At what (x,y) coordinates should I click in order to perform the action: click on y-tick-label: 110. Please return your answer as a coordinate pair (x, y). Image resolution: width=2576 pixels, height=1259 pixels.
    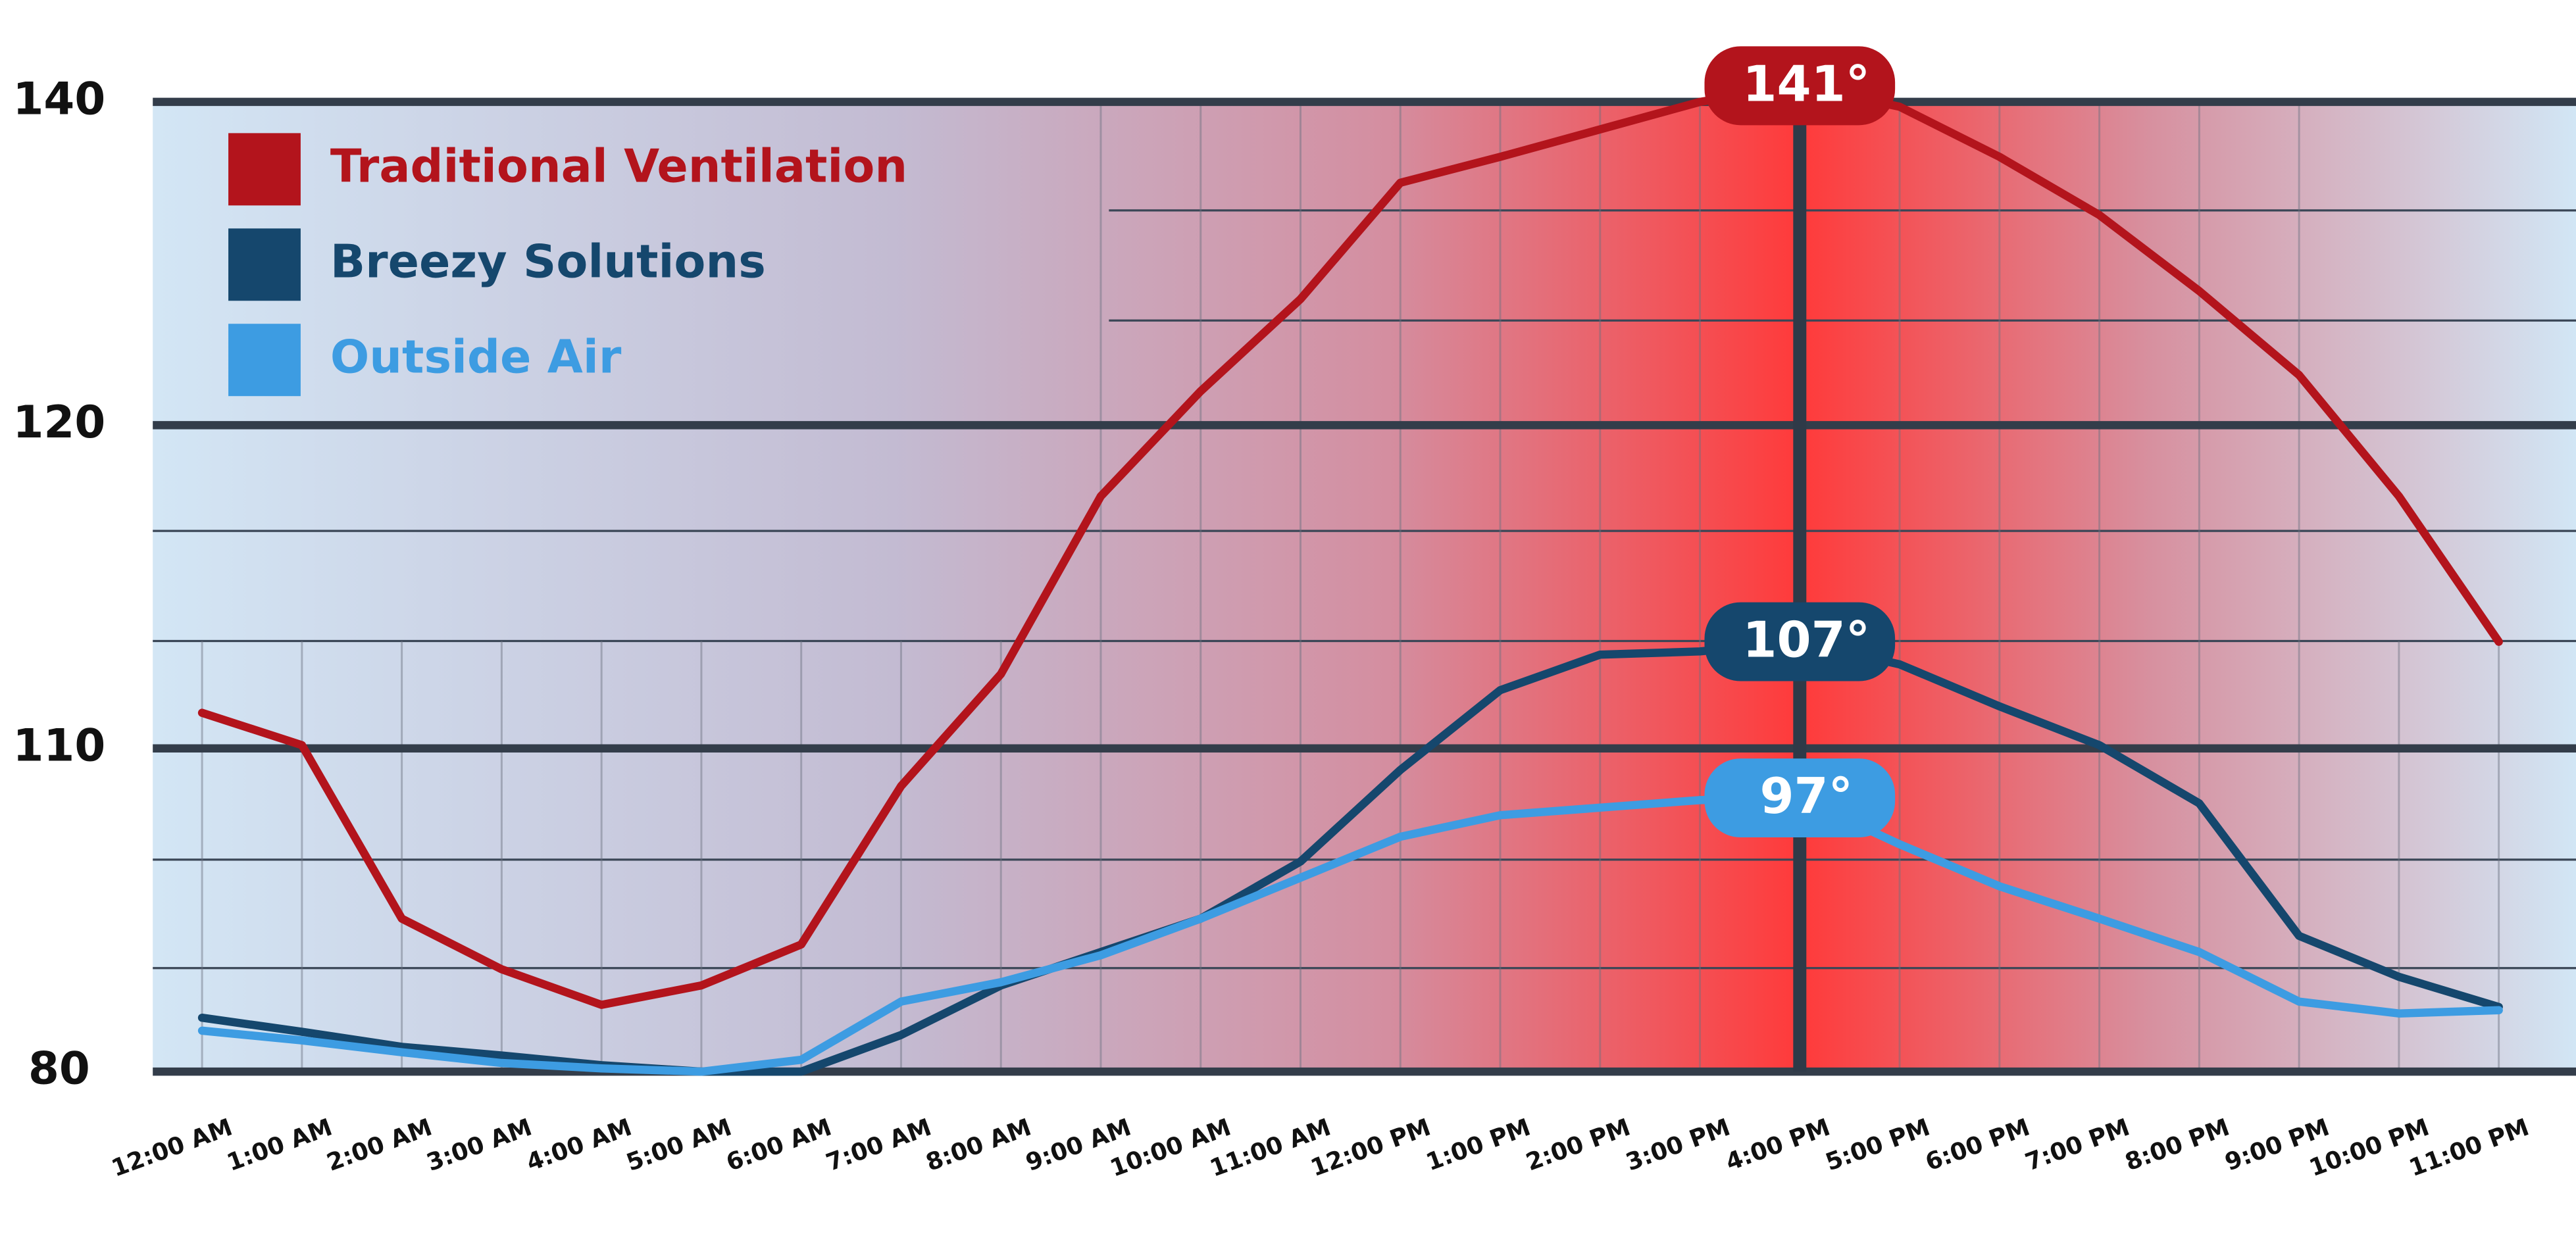
    Looking at the image, I should click on (59, 745).